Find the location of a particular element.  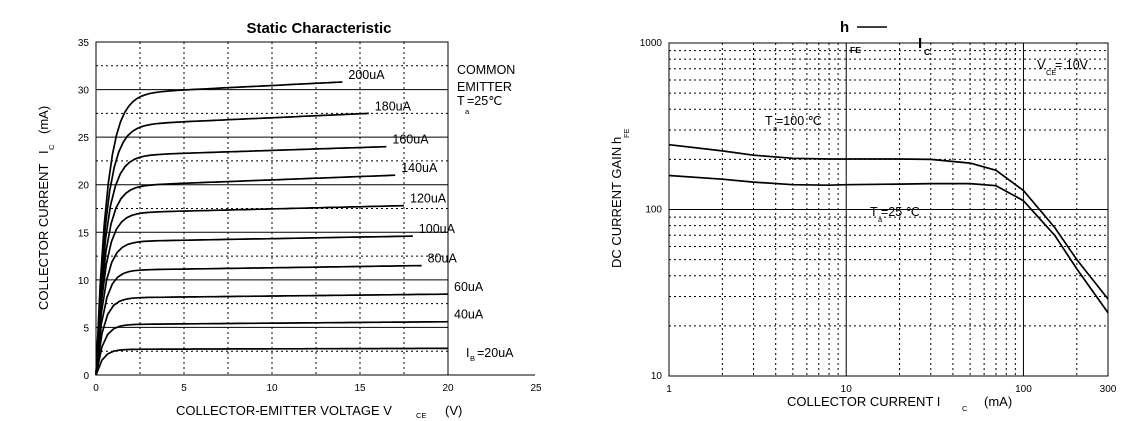

series-label-value: =25 ℃ is located at coordinates (900, 212).